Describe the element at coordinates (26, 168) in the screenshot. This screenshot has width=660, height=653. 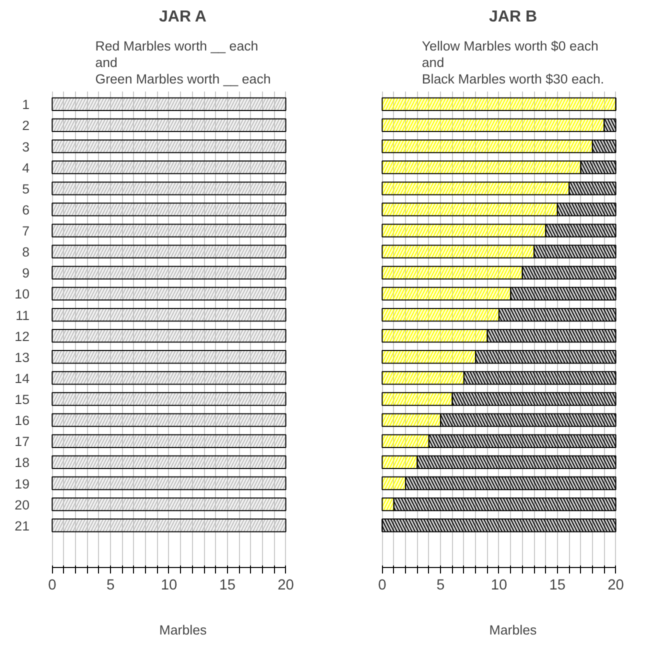
I see `y-tick-label: 4` at that location.